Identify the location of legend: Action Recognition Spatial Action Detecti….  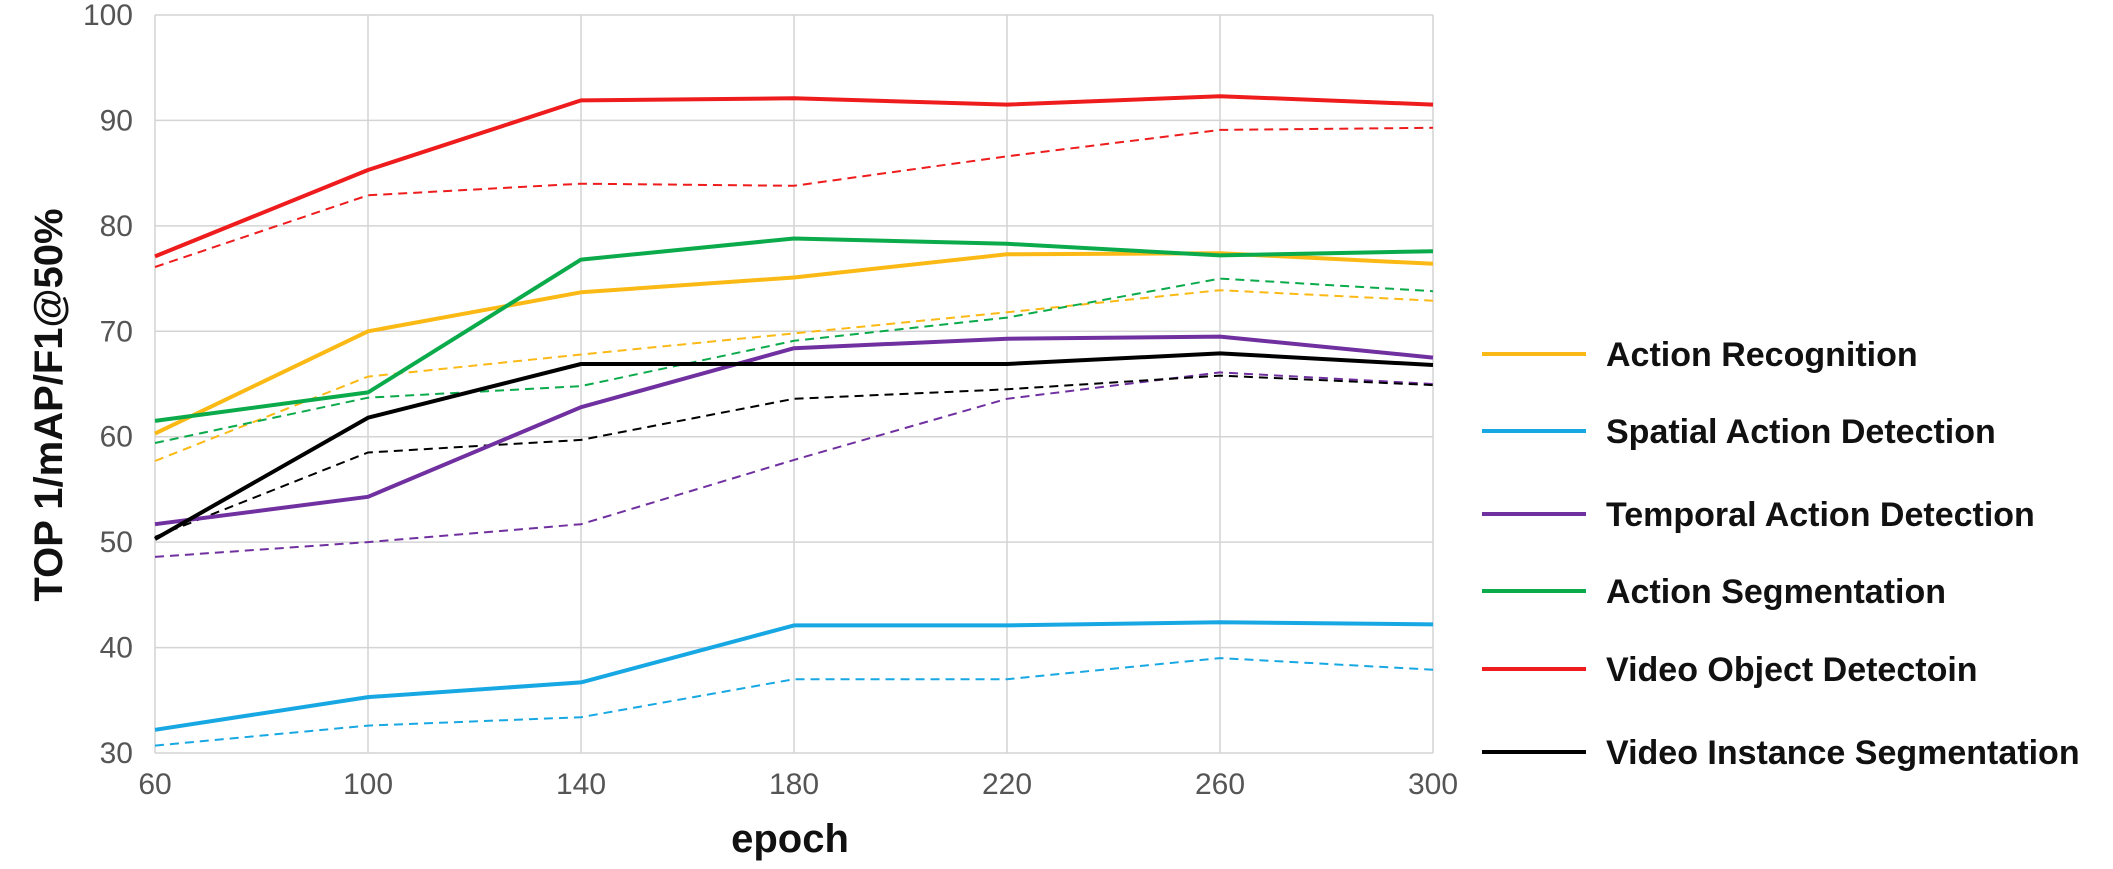
(1781, 554).